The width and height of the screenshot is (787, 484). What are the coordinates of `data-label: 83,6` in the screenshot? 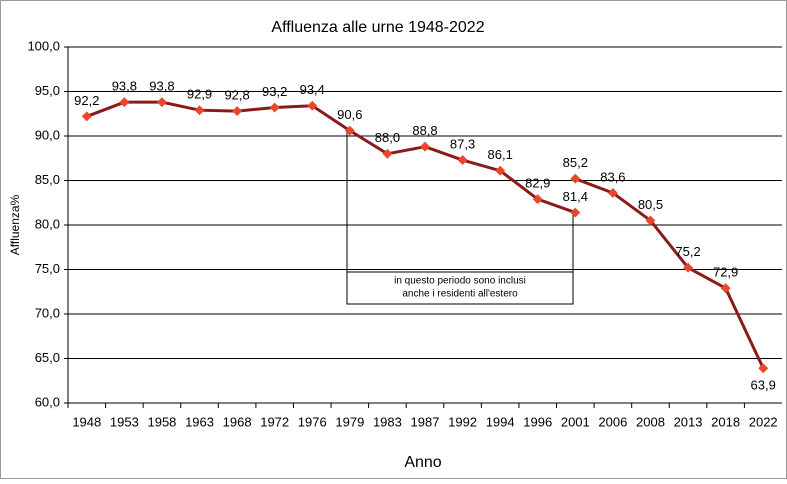 It's located at (612, 176).